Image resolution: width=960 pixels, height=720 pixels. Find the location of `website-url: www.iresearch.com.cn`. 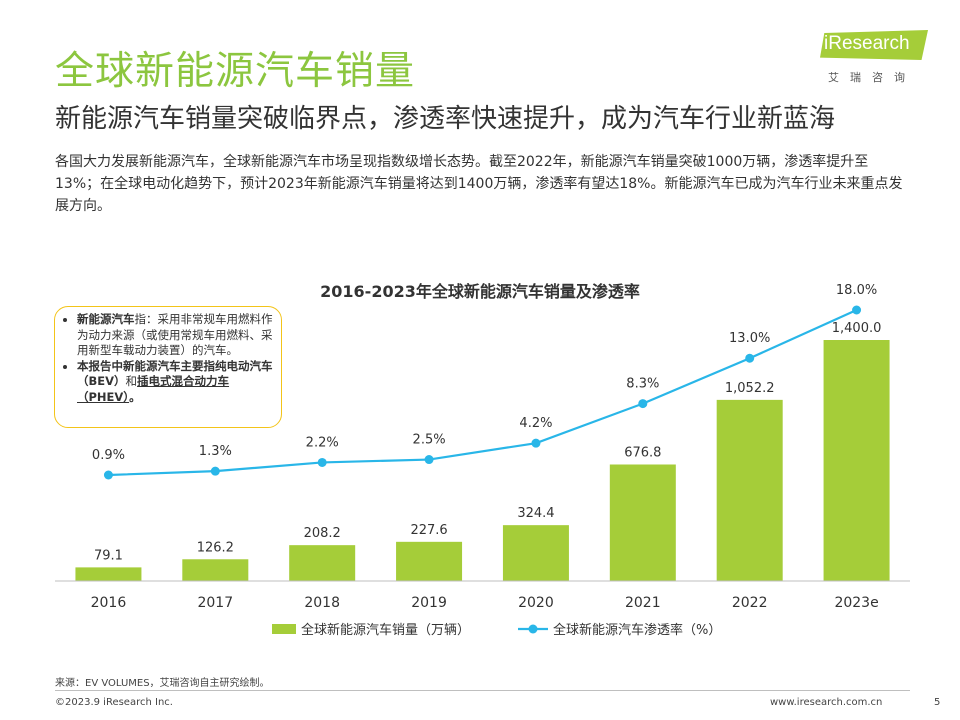

website-url: www.iresearch.com.cn is located at coordinates (826, 702).